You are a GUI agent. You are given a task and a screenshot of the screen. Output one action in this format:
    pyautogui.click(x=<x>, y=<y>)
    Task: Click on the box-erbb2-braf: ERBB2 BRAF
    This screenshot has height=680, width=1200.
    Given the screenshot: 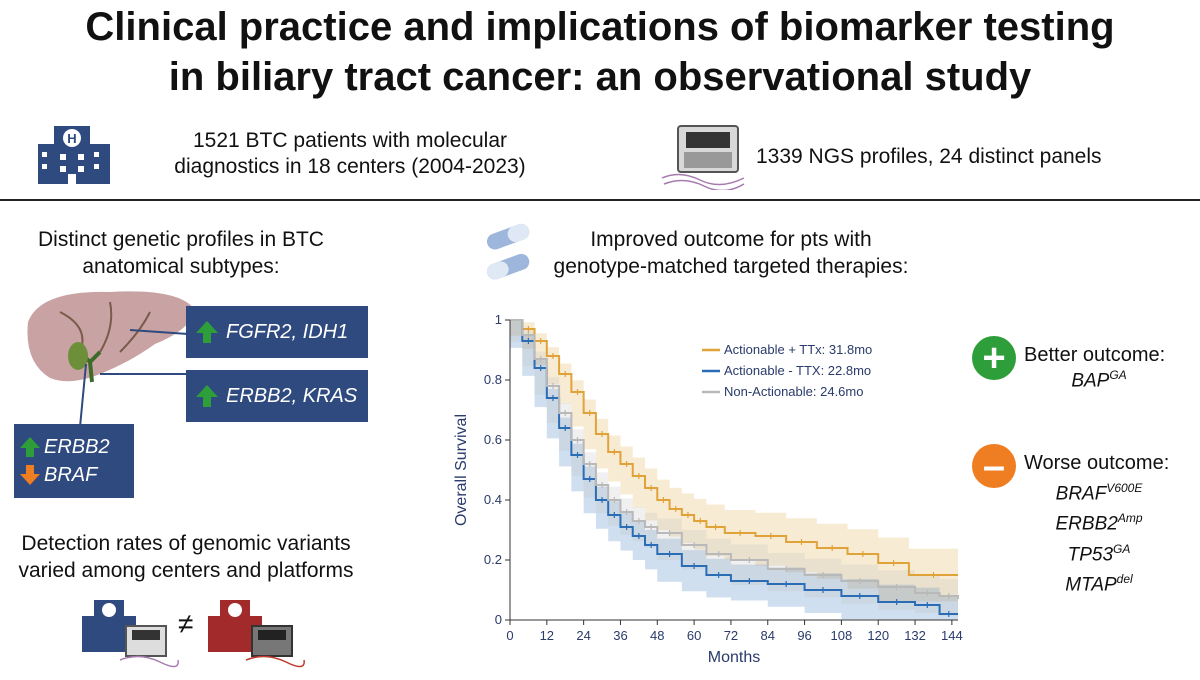 What is the action you would take?
    pyautogui.click(x=74, y=461)
    